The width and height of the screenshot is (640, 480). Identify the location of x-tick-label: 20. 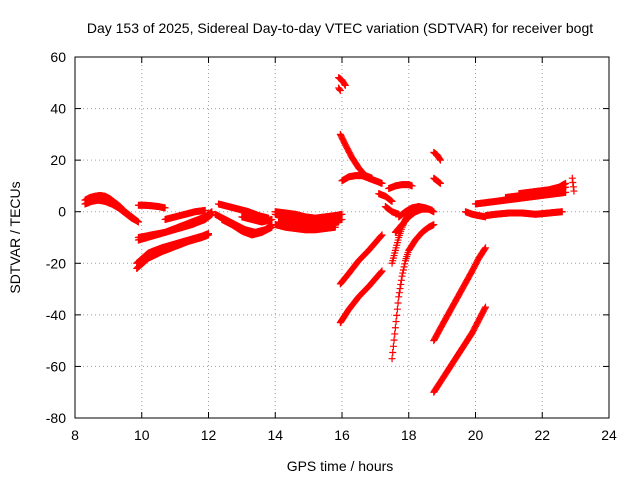
(476, 435).